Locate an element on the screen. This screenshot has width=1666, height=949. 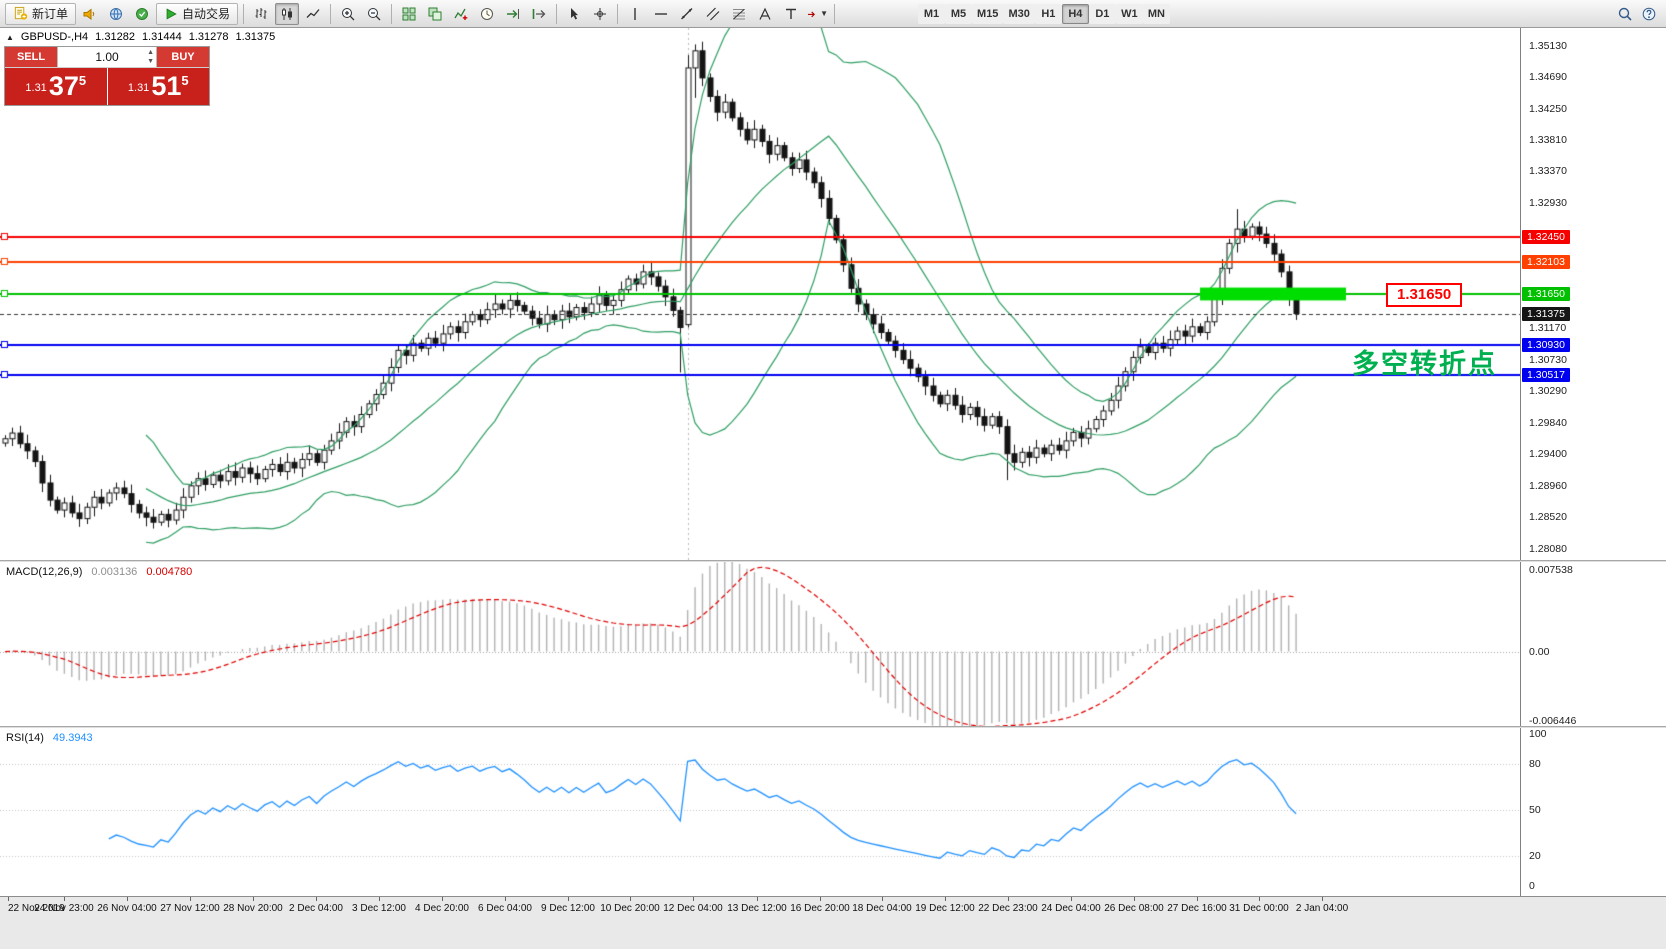
chart-shift-button is located at coordinates (539, 14).